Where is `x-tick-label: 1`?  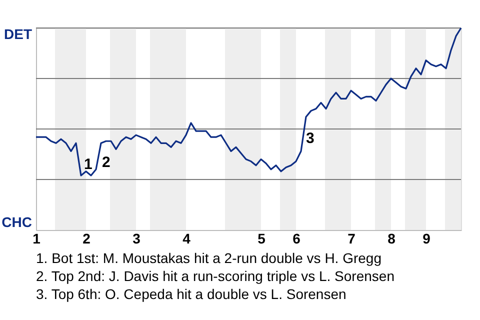 x-tick-label: 1 is located at coordinates (36, 238).